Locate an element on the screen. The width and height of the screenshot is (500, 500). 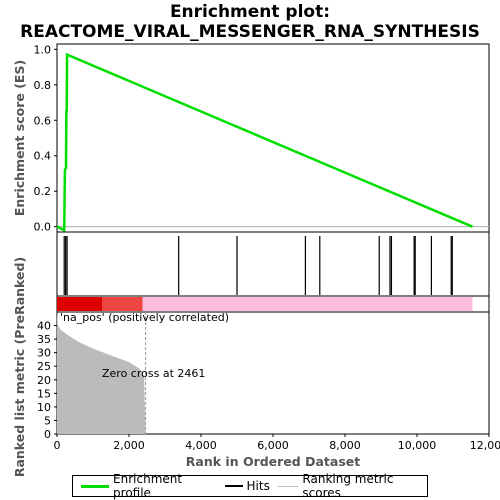
legend-swatch-metric is located at coordinates (288, 486).